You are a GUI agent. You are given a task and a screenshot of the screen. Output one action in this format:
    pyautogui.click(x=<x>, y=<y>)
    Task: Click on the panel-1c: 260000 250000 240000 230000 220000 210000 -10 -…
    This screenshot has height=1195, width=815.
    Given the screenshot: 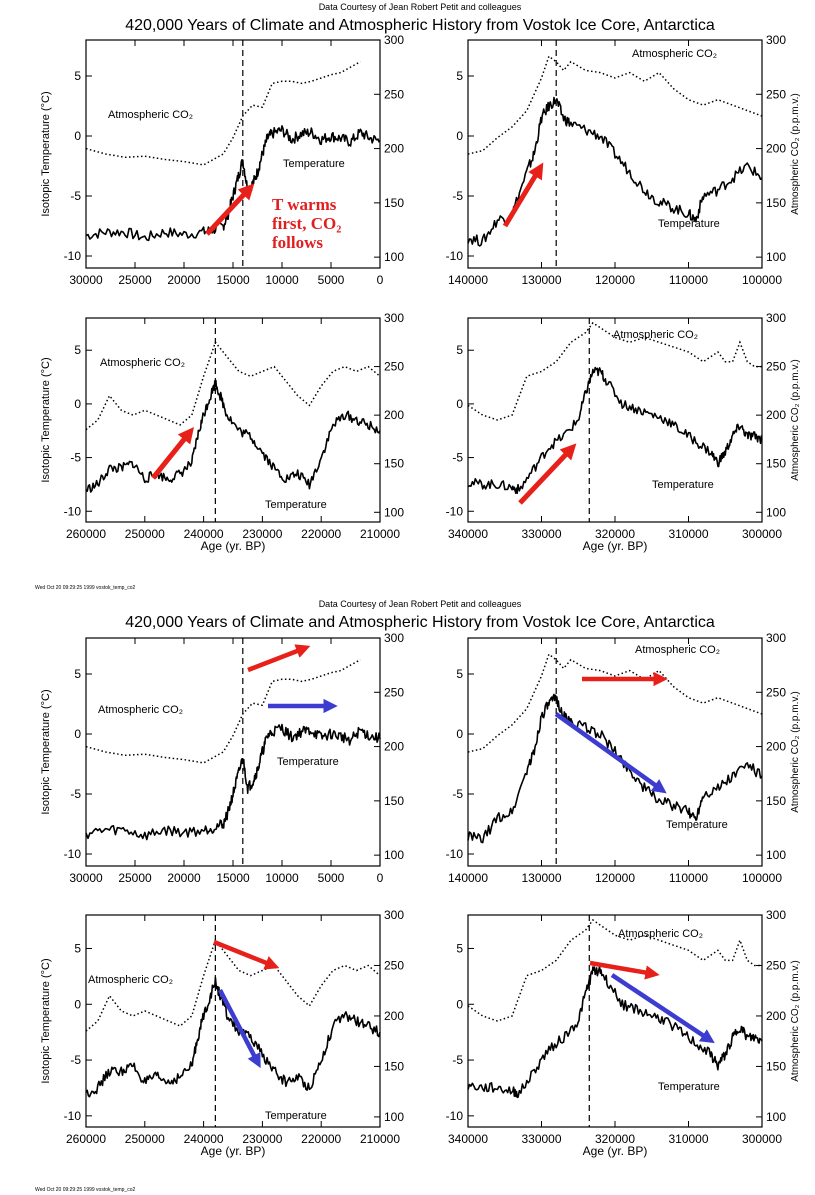 What is the action you would take?
    pyautogui.click(x=222, y=432)
    